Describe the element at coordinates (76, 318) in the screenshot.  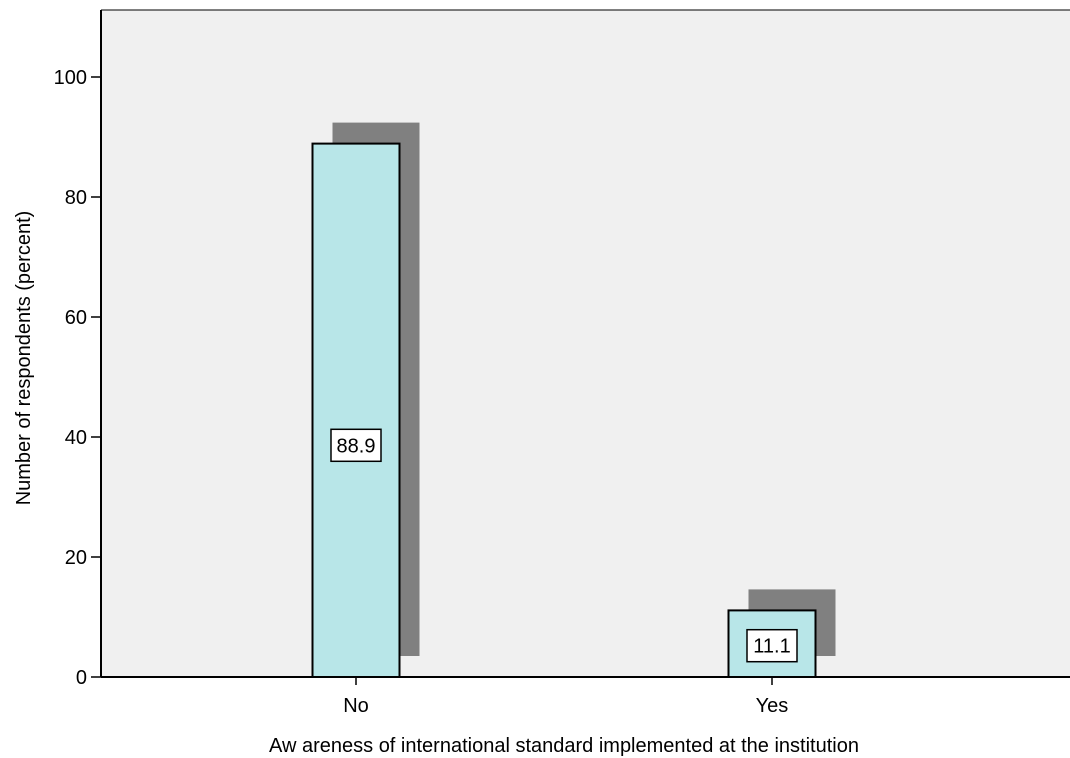
I see `y-tick-label: 60` at that location.